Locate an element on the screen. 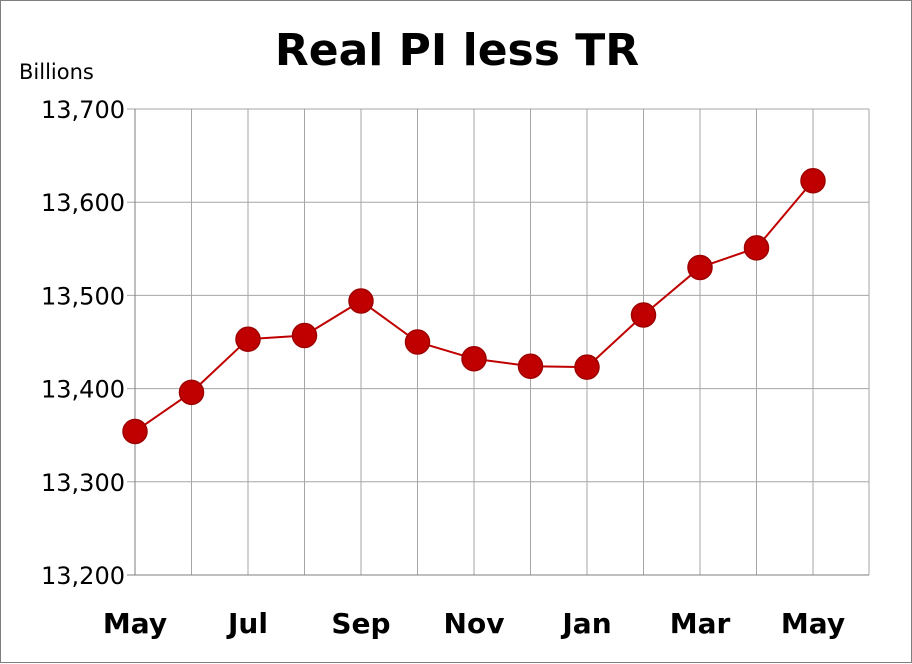  x-tick-label: Jan is located at coordinates (585, 623).